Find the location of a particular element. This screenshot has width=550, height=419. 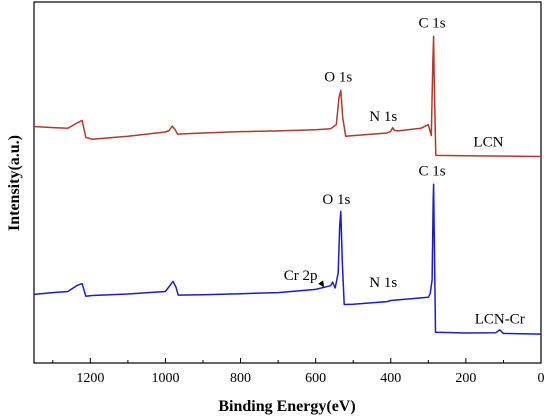

x-axis-ticks: 1200 1000 800 600 400 200 0 is located at coordinates (298, 372).